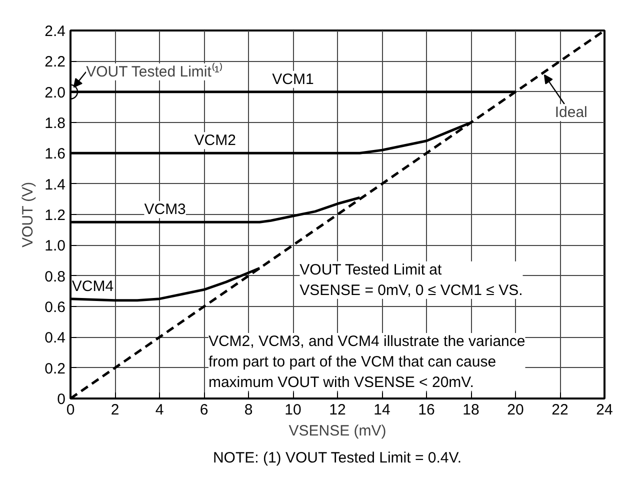 The width and height of the screenshot is (634, 498). What do you see at coordinates (604, 410) in the screenshot?
I see `x-tick-label: 24` at bounding box center [604, 410].